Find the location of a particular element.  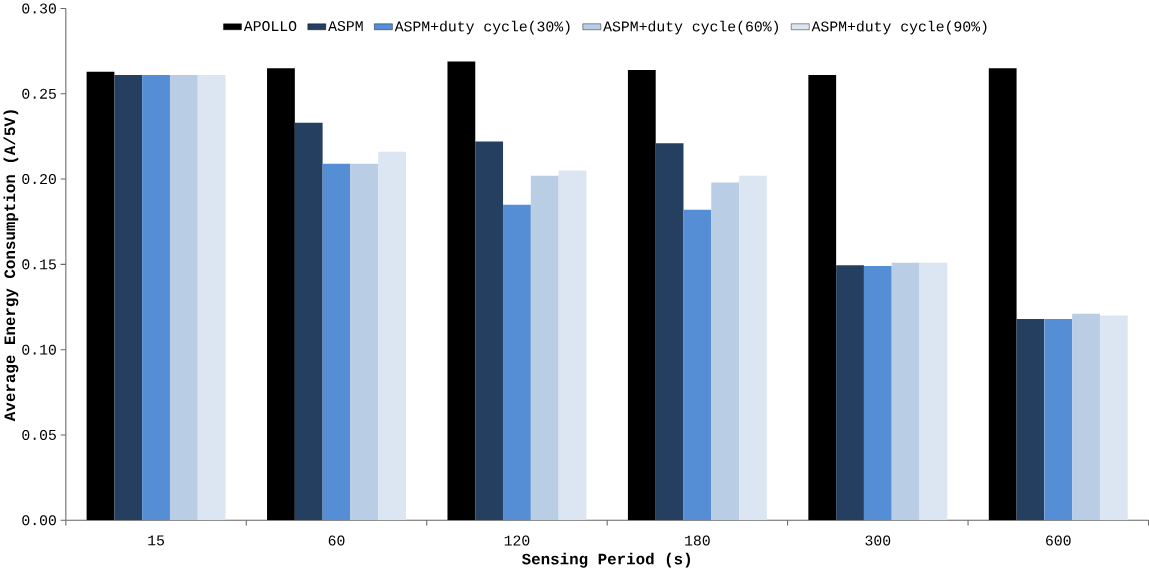

x-tick-label: 60 is located at coordinates (336, 540).